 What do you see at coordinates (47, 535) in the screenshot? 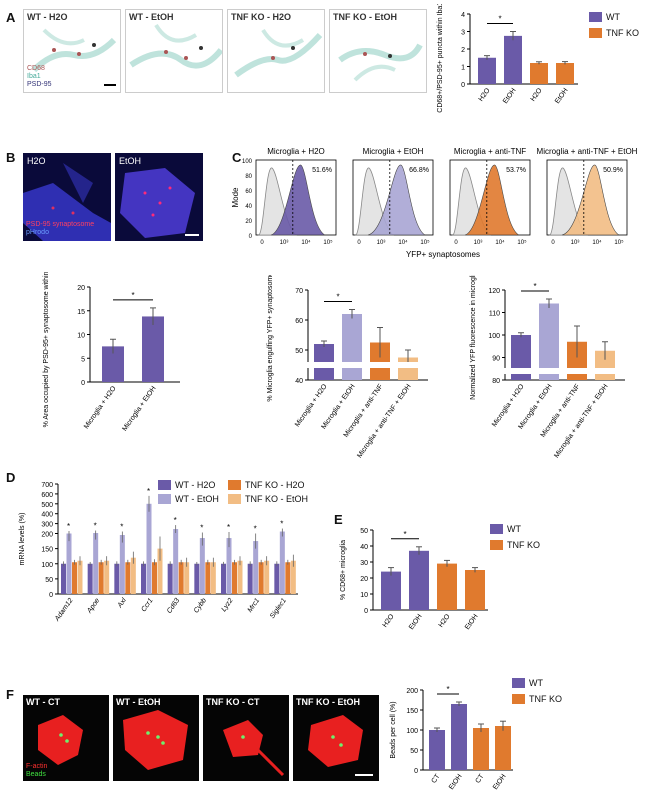
I see `y-tick-label: 200` at bounding box center [47, 535].